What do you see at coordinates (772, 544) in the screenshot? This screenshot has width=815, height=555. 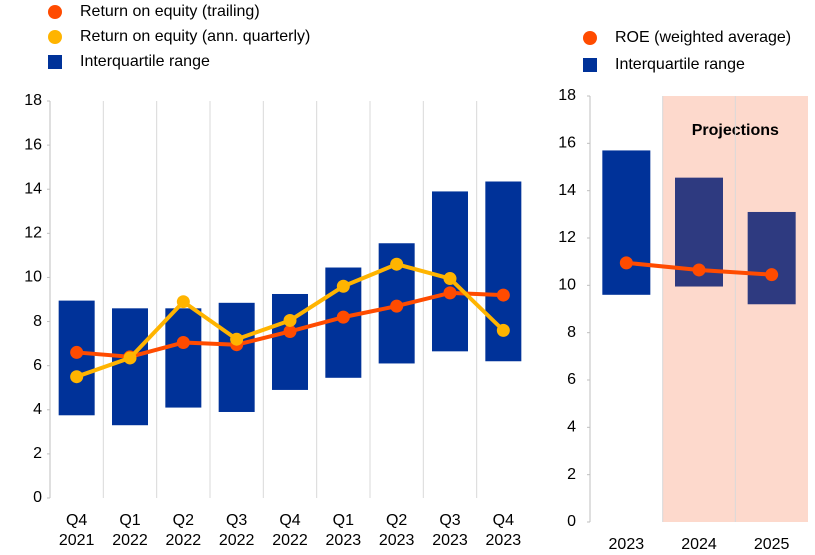 I see `x-tick-label: 2025` at bounding box center [772, 544].